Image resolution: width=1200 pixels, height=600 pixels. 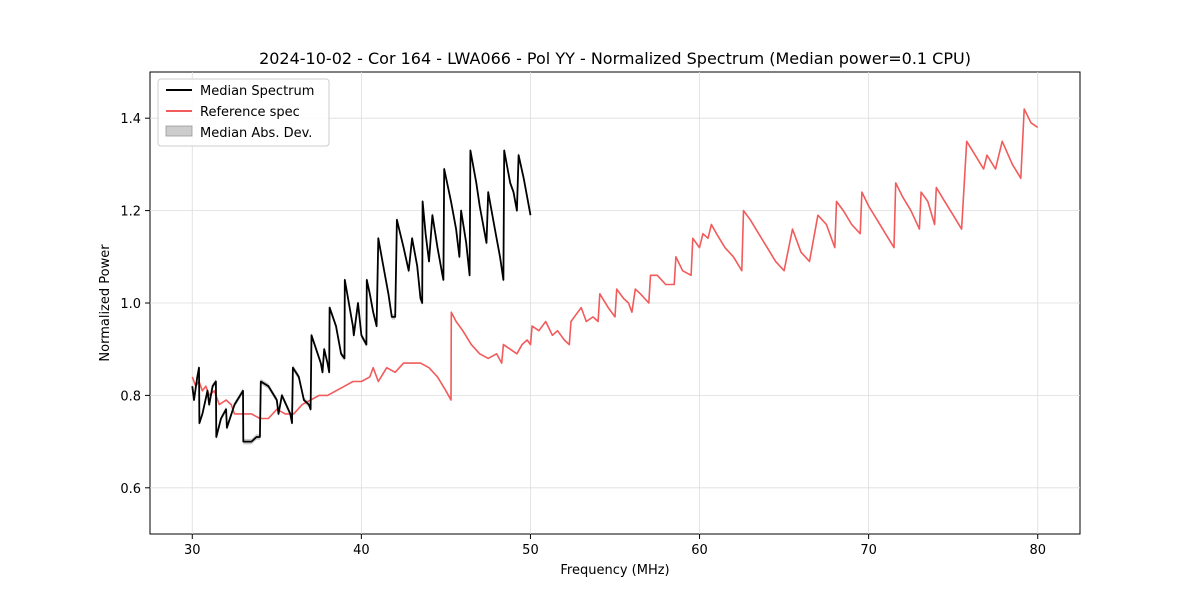 What do you see at coordinates (130, 489) in the screenshot?
I see `y-tick-label: 0.6` at bounding box center [130, 489].